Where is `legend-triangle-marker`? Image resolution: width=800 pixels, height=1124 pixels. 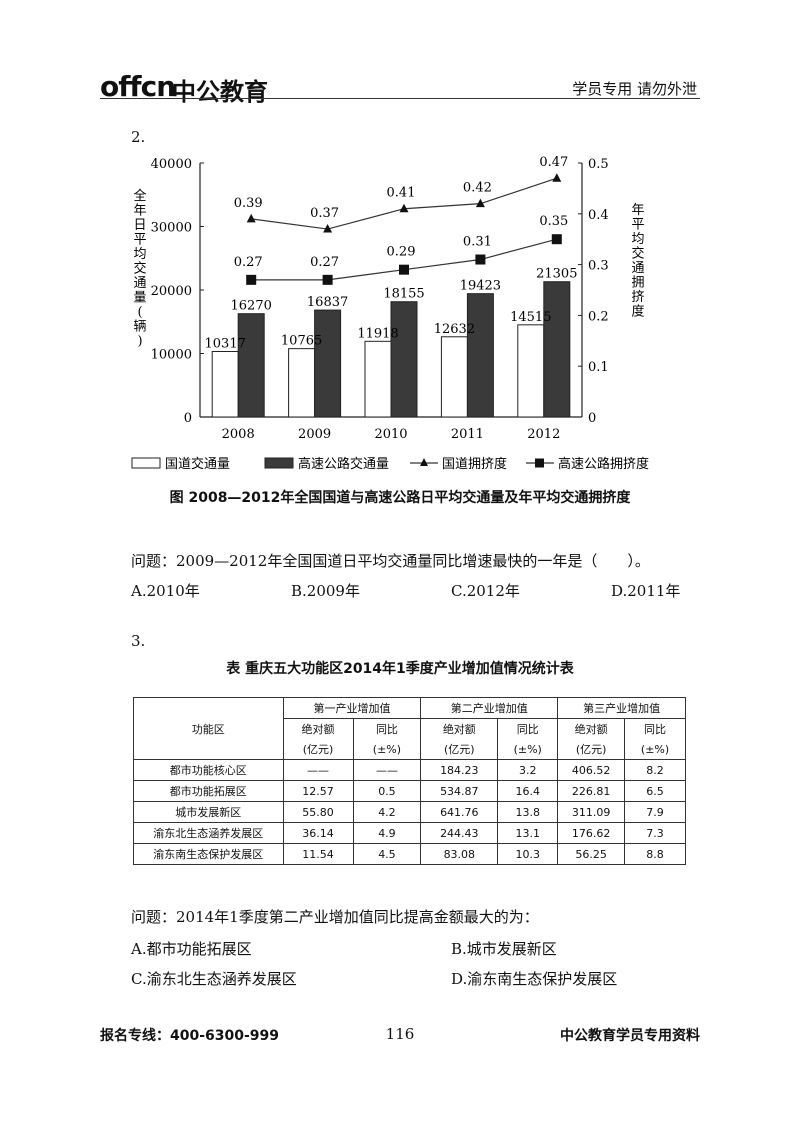
legend-triangle-marker is located at coordinates (424, 462).